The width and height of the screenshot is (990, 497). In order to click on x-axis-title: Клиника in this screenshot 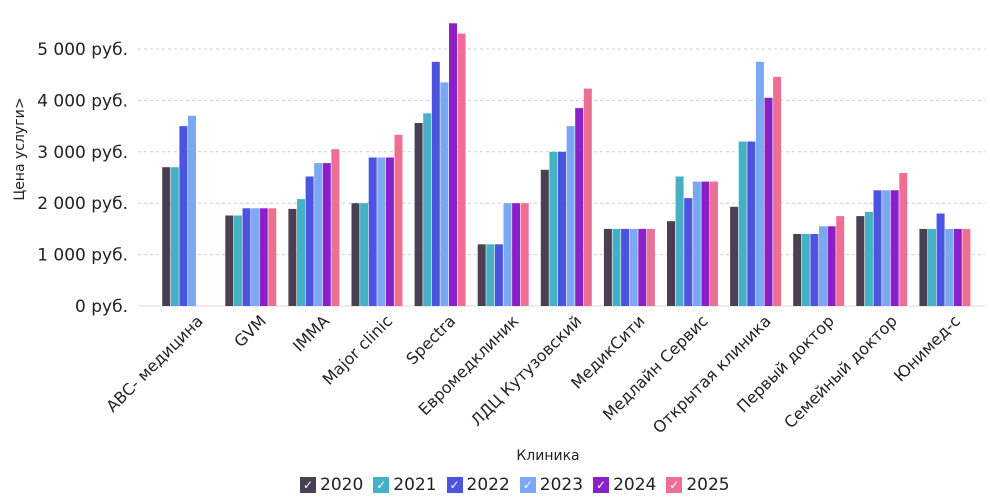, I will do `click(547, 456)`.